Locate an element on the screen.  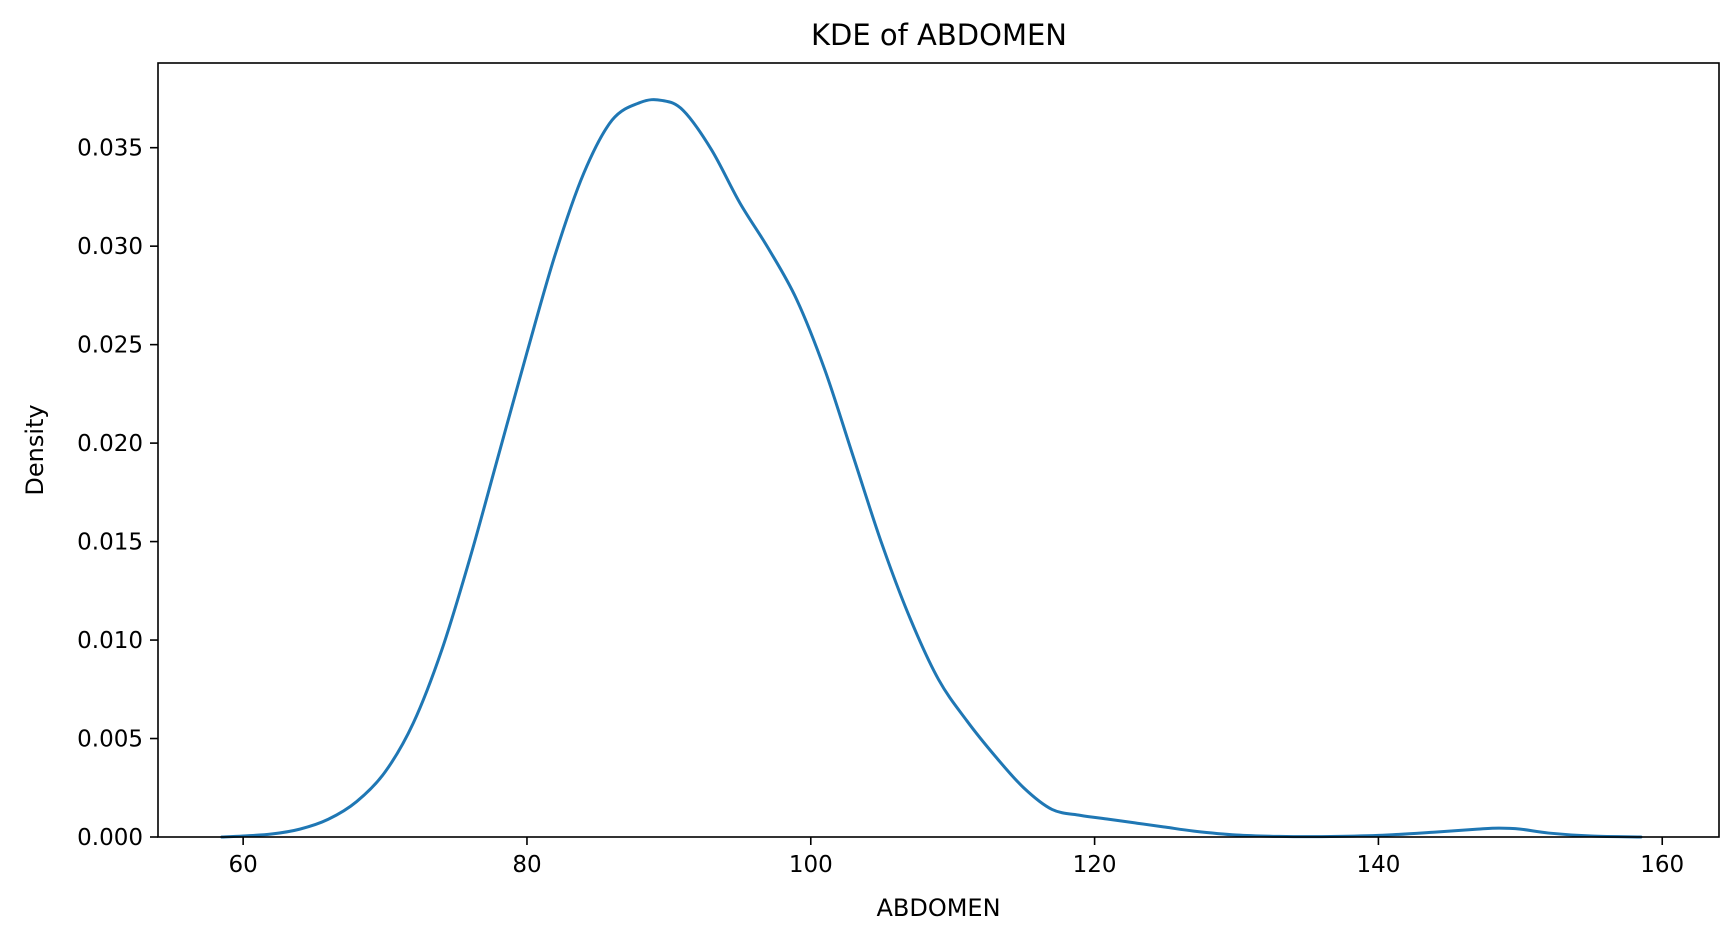
y-tick-label: 0.025 is located at coordinates (110, 346).